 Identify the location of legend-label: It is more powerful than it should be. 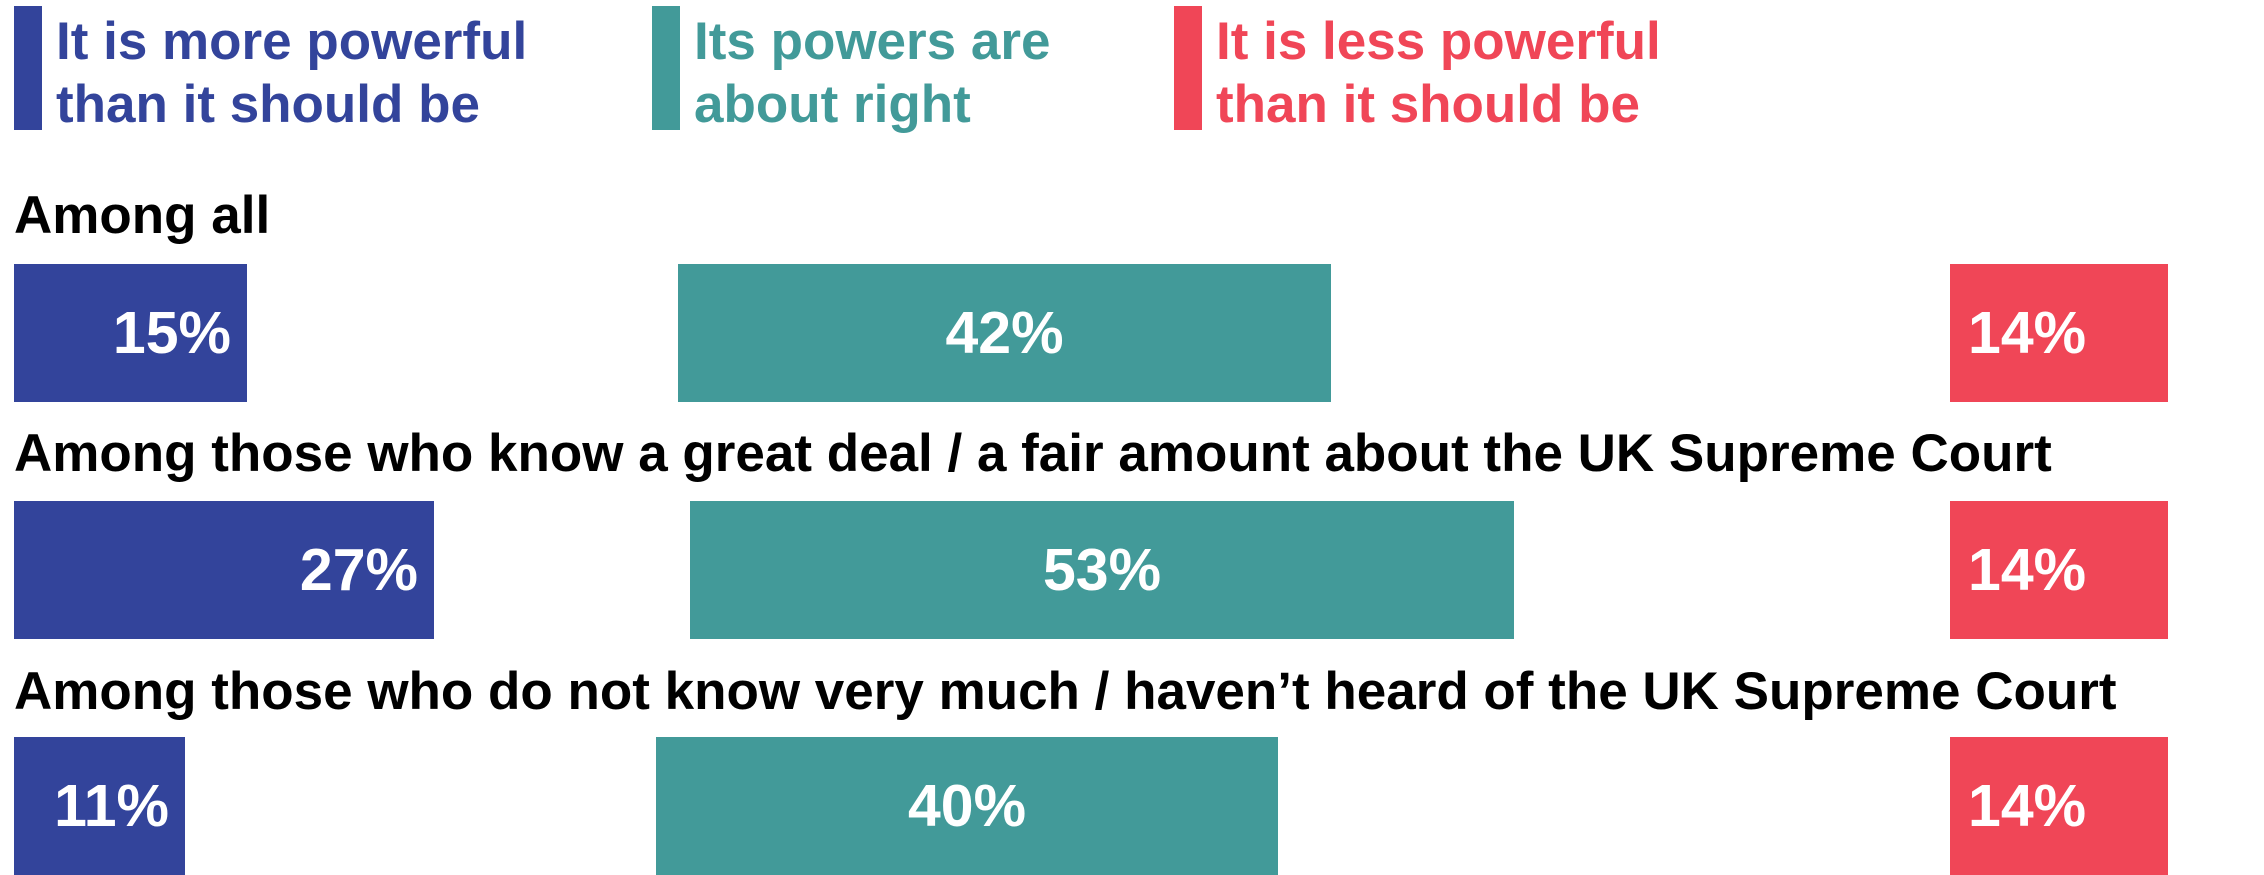
(292, 73).